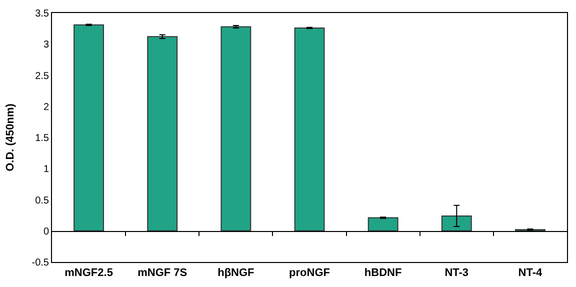 This screenshot has width=576, height=287. Describe the element at coordinates (42, 76) in the screenshot. I see `y-tick-label: 2.5` at that location.